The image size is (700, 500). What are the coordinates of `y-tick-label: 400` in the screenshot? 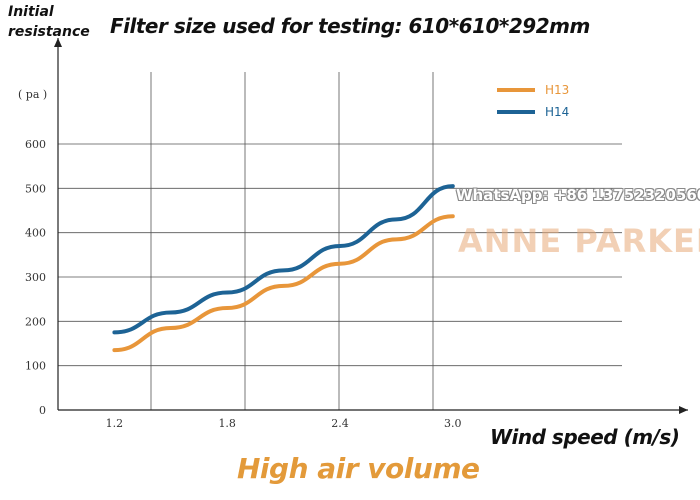 It's located at (35, 233).